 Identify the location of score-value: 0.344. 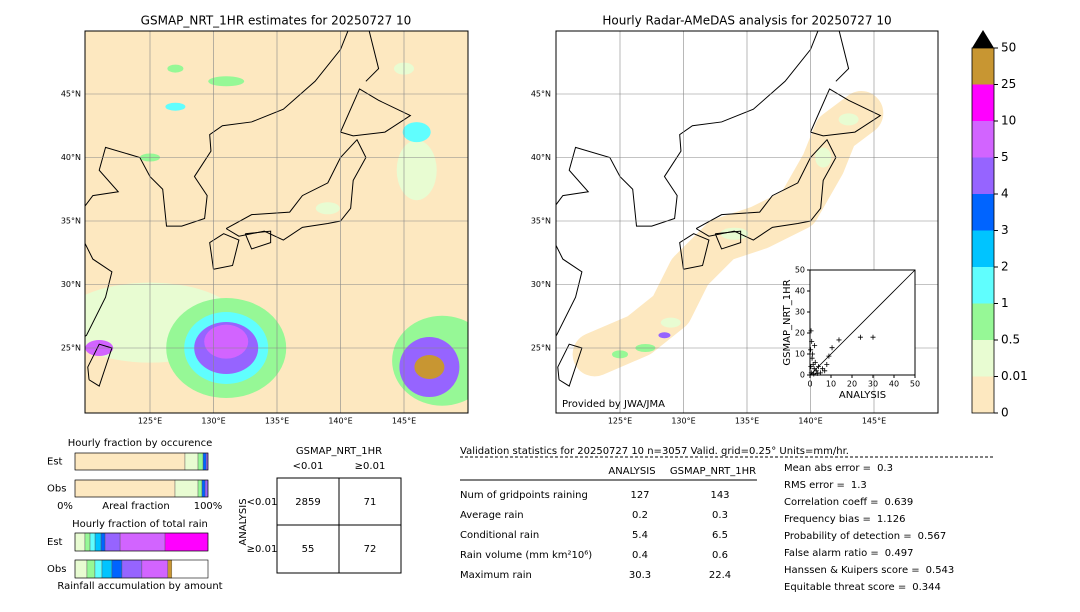
(926, 587).